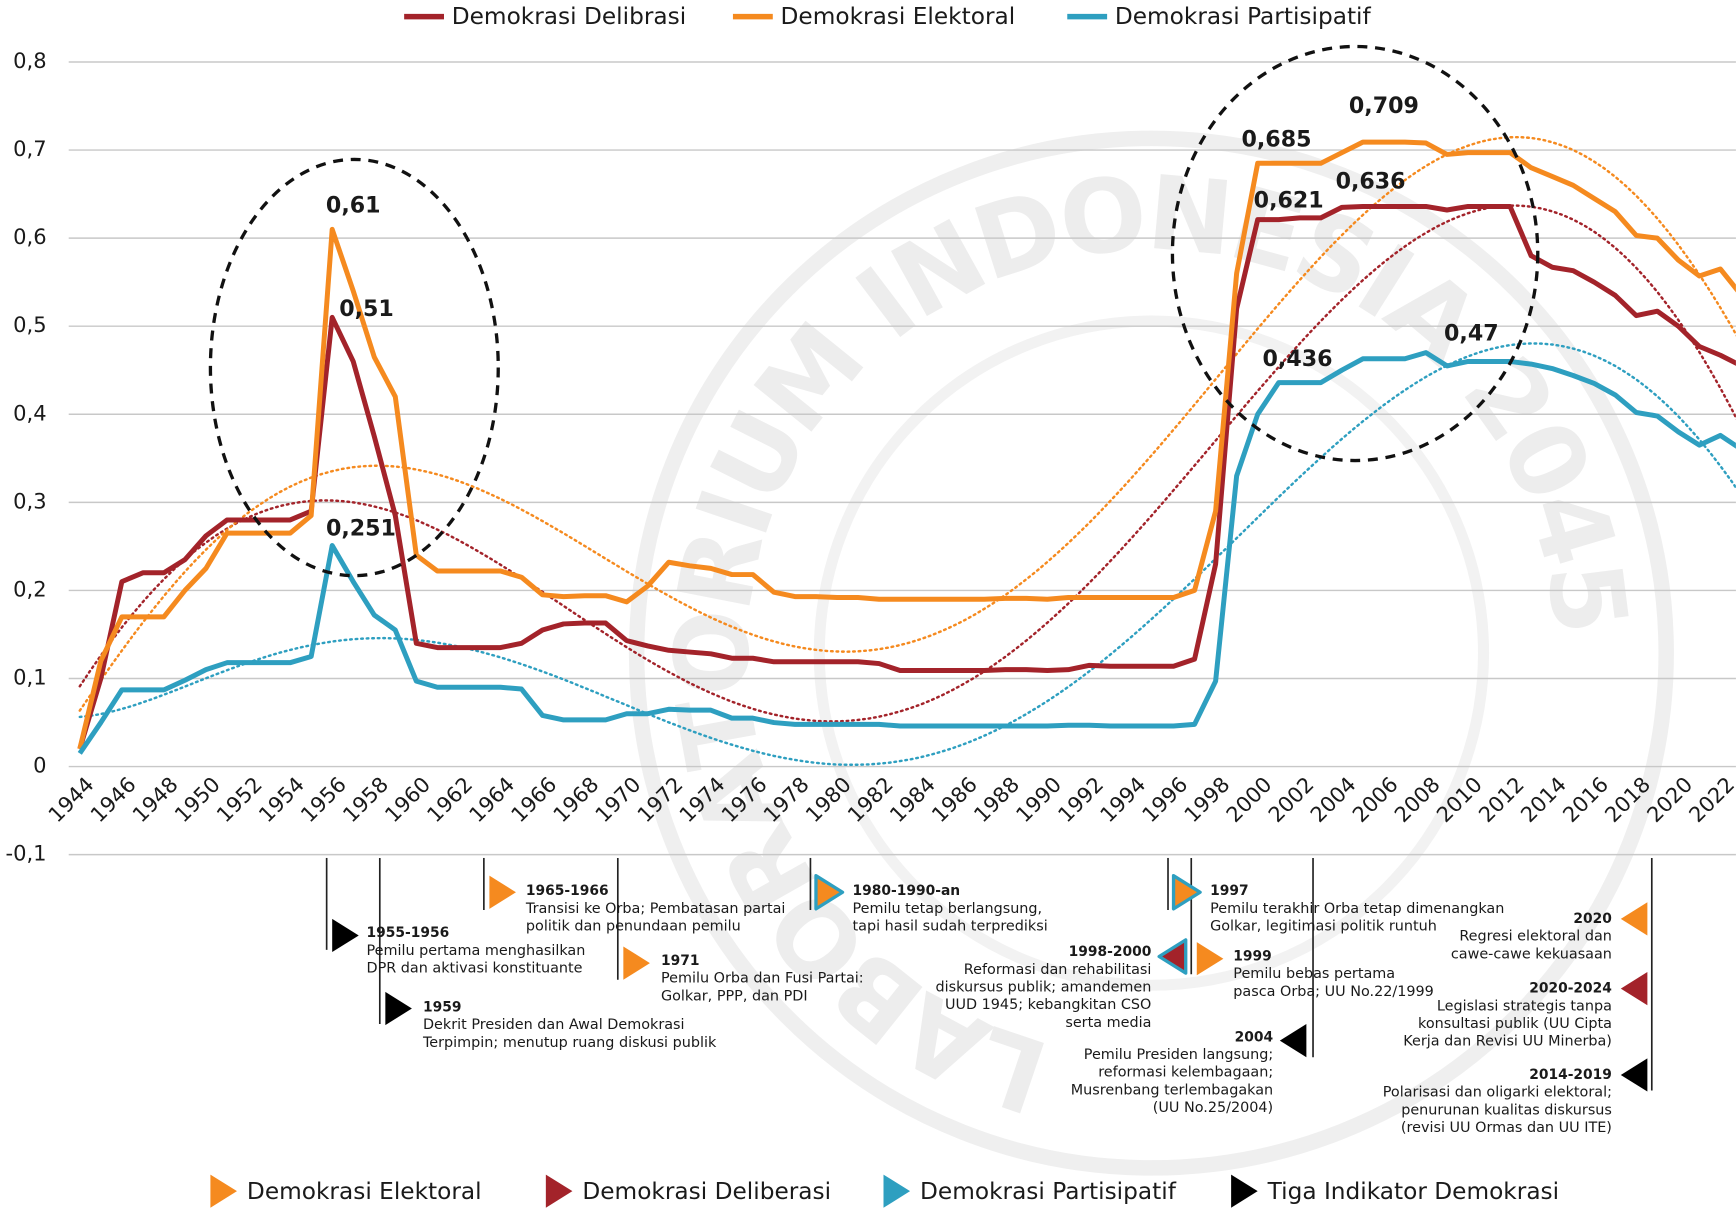  Describe the element at coordinates (1290, 799) in the screenshot. I see `x-tick-label: 2002` at that location.